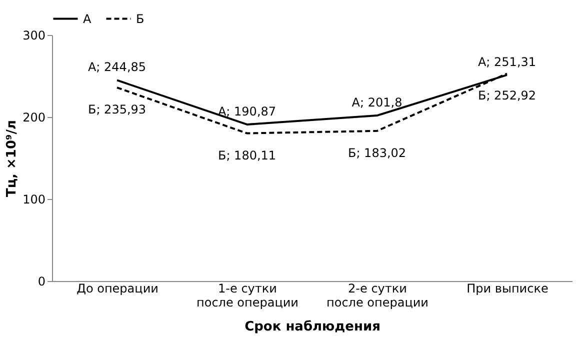 The width and height of the screenshot is (577, 338). Describe the element at coordinates (312, 327) in the screenshot. I see `x-axis-title: Срок наблюдения` at that location.